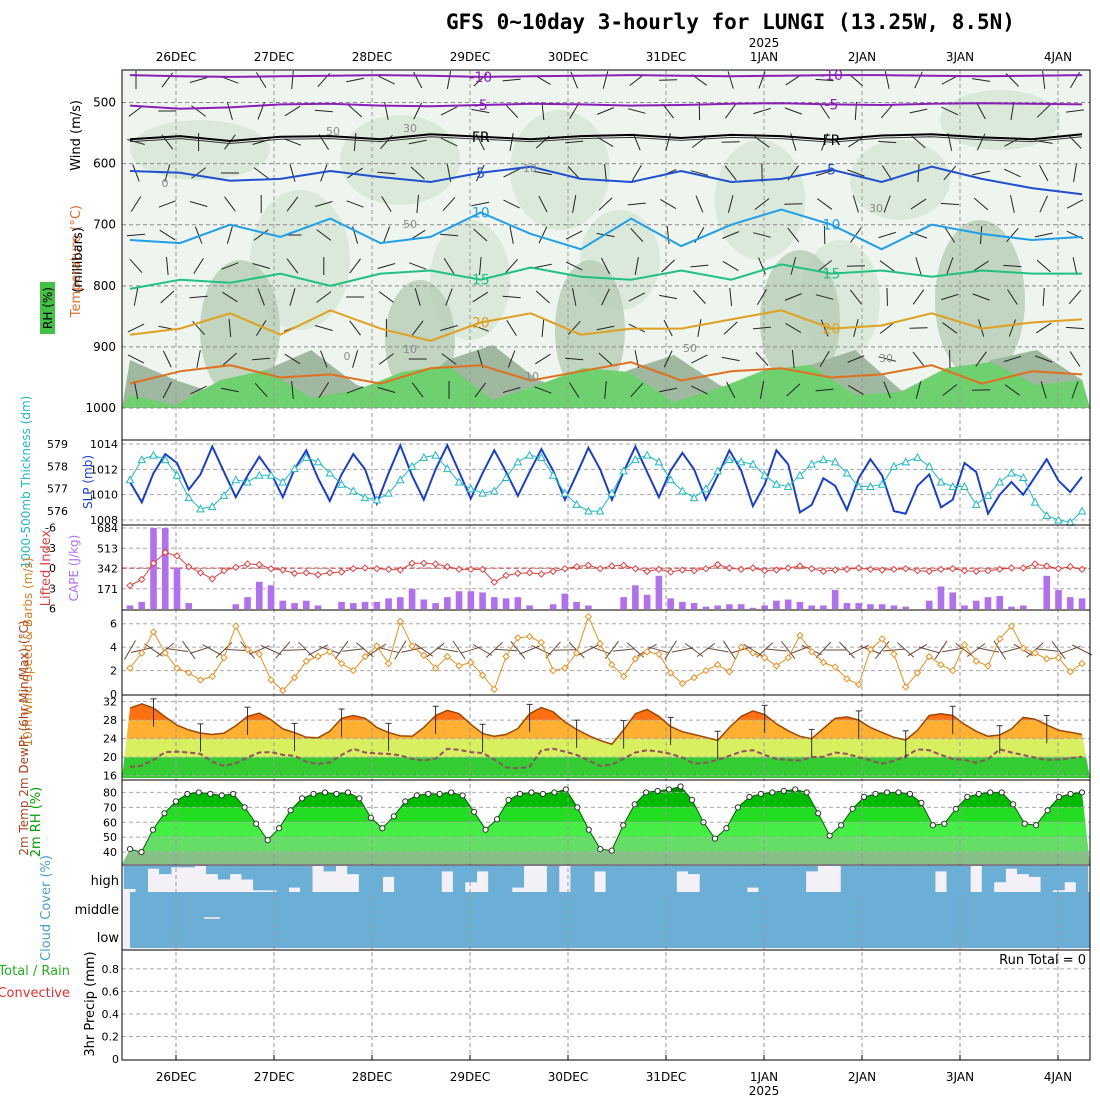 The height and width of the screenshot is (1100, 1100). Describe the element at coordinates (107, 548) in the screenshot. I see `cape-tick-label: 513` at that location.